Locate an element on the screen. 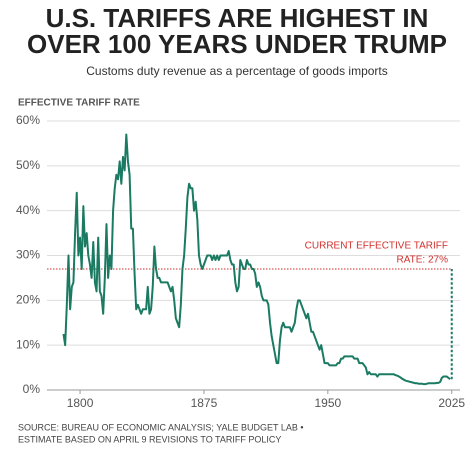 The width and height of the screenshot is (474, 454). y-tick-label: 60% is located at coordinates (28, 120).